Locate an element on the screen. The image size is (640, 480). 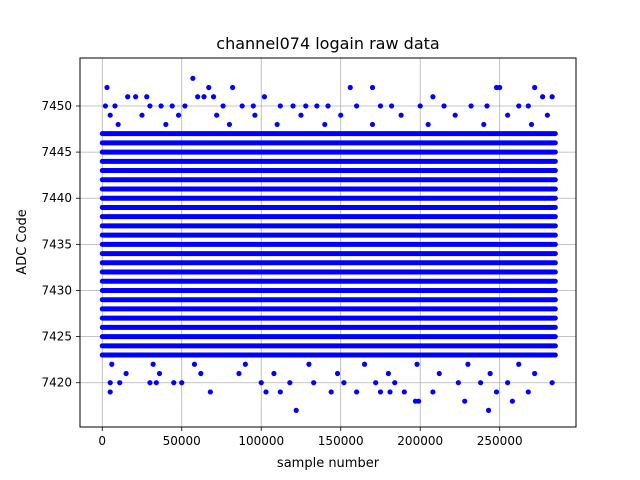
x-tick-label: 100000 is located at coordinates (261, 441).